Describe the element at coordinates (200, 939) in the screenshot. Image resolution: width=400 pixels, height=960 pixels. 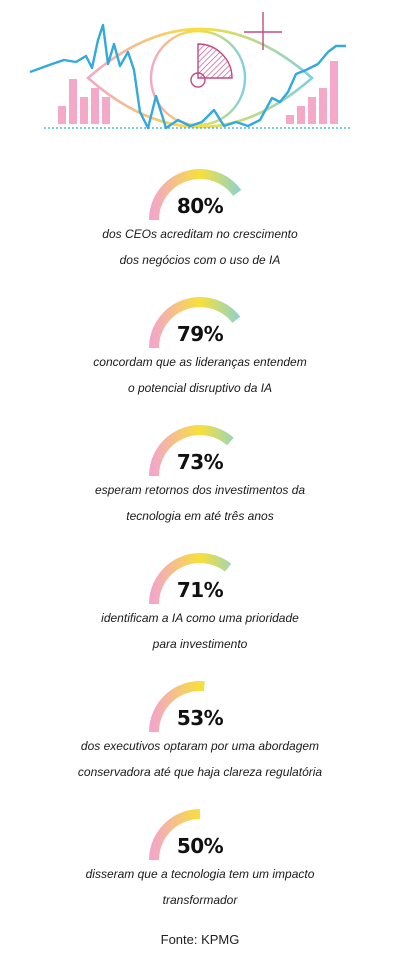
I see `source-note: Fonte: KPMG` at that location.